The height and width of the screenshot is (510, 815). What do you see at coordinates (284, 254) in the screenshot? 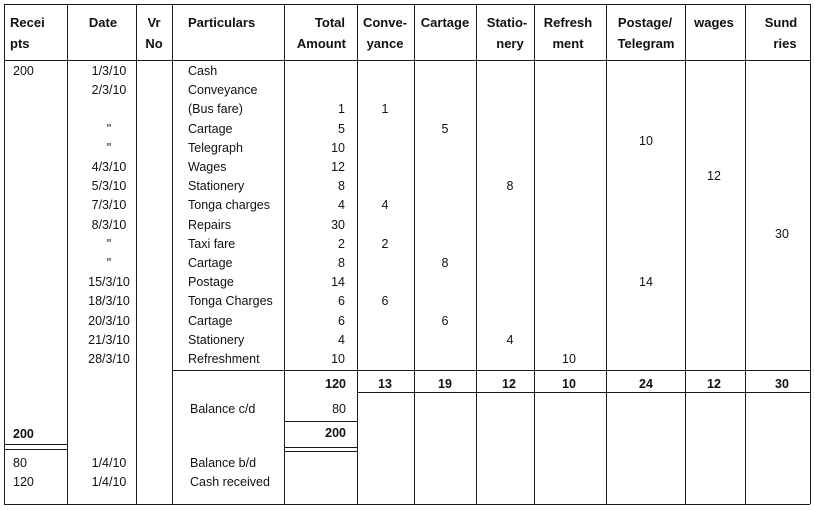
I see `col-border-particulars` at bounding box center [284, 254].